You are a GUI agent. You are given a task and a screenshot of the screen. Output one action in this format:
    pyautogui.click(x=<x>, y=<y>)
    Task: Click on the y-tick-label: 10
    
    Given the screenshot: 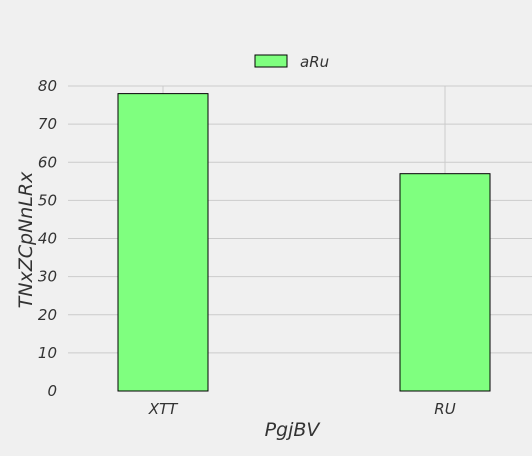 What is the action you would take?
    pyautogui.click(x=47, y=353)
    